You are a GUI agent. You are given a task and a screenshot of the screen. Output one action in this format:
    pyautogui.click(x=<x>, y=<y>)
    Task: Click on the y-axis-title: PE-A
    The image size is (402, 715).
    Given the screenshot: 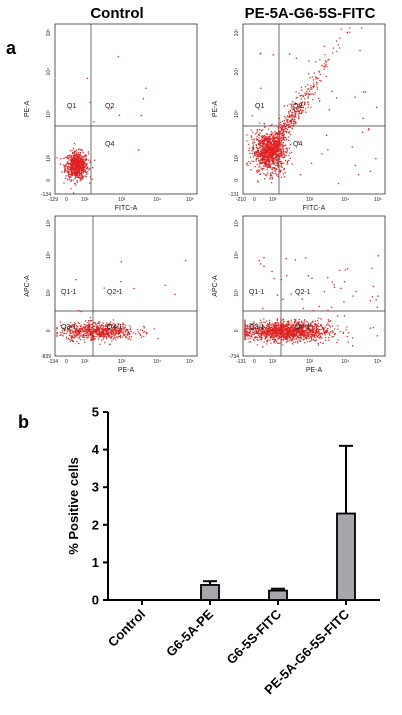 What is the action you would take?
    pyautogui.click(x=27, y=109)
    